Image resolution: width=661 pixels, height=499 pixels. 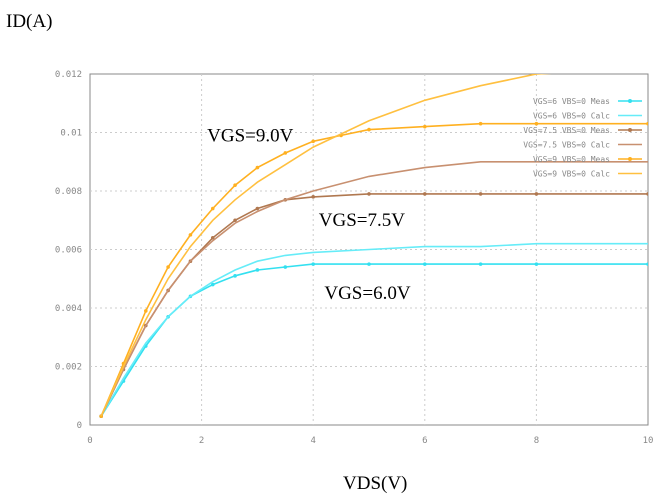 I want to click on x-tick-label: 6, so click(x=424, y=441).